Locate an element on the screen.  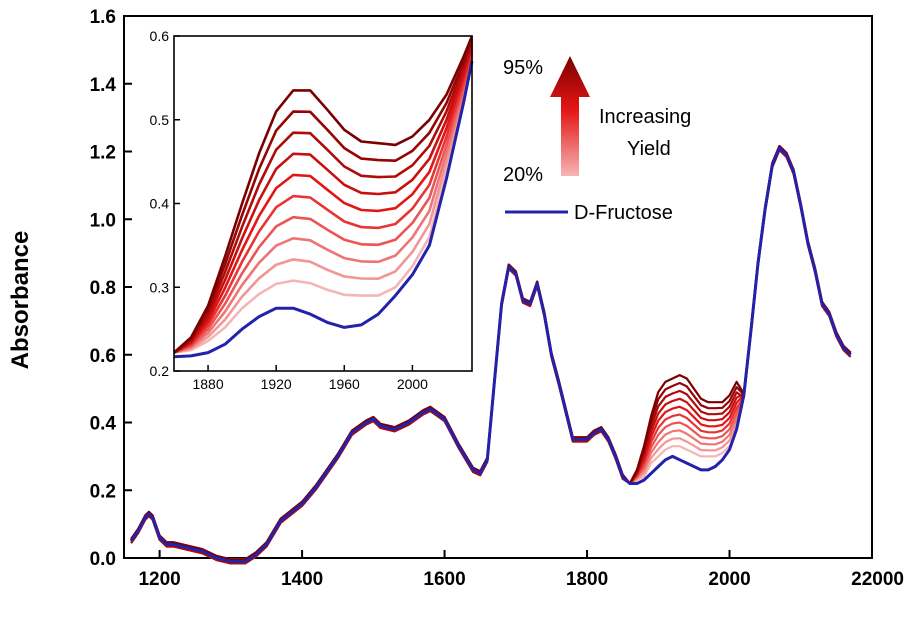
inset-y-axis: 0.2 0.3 0.4 0.5 0.6 is located at coordinates (165, 203).